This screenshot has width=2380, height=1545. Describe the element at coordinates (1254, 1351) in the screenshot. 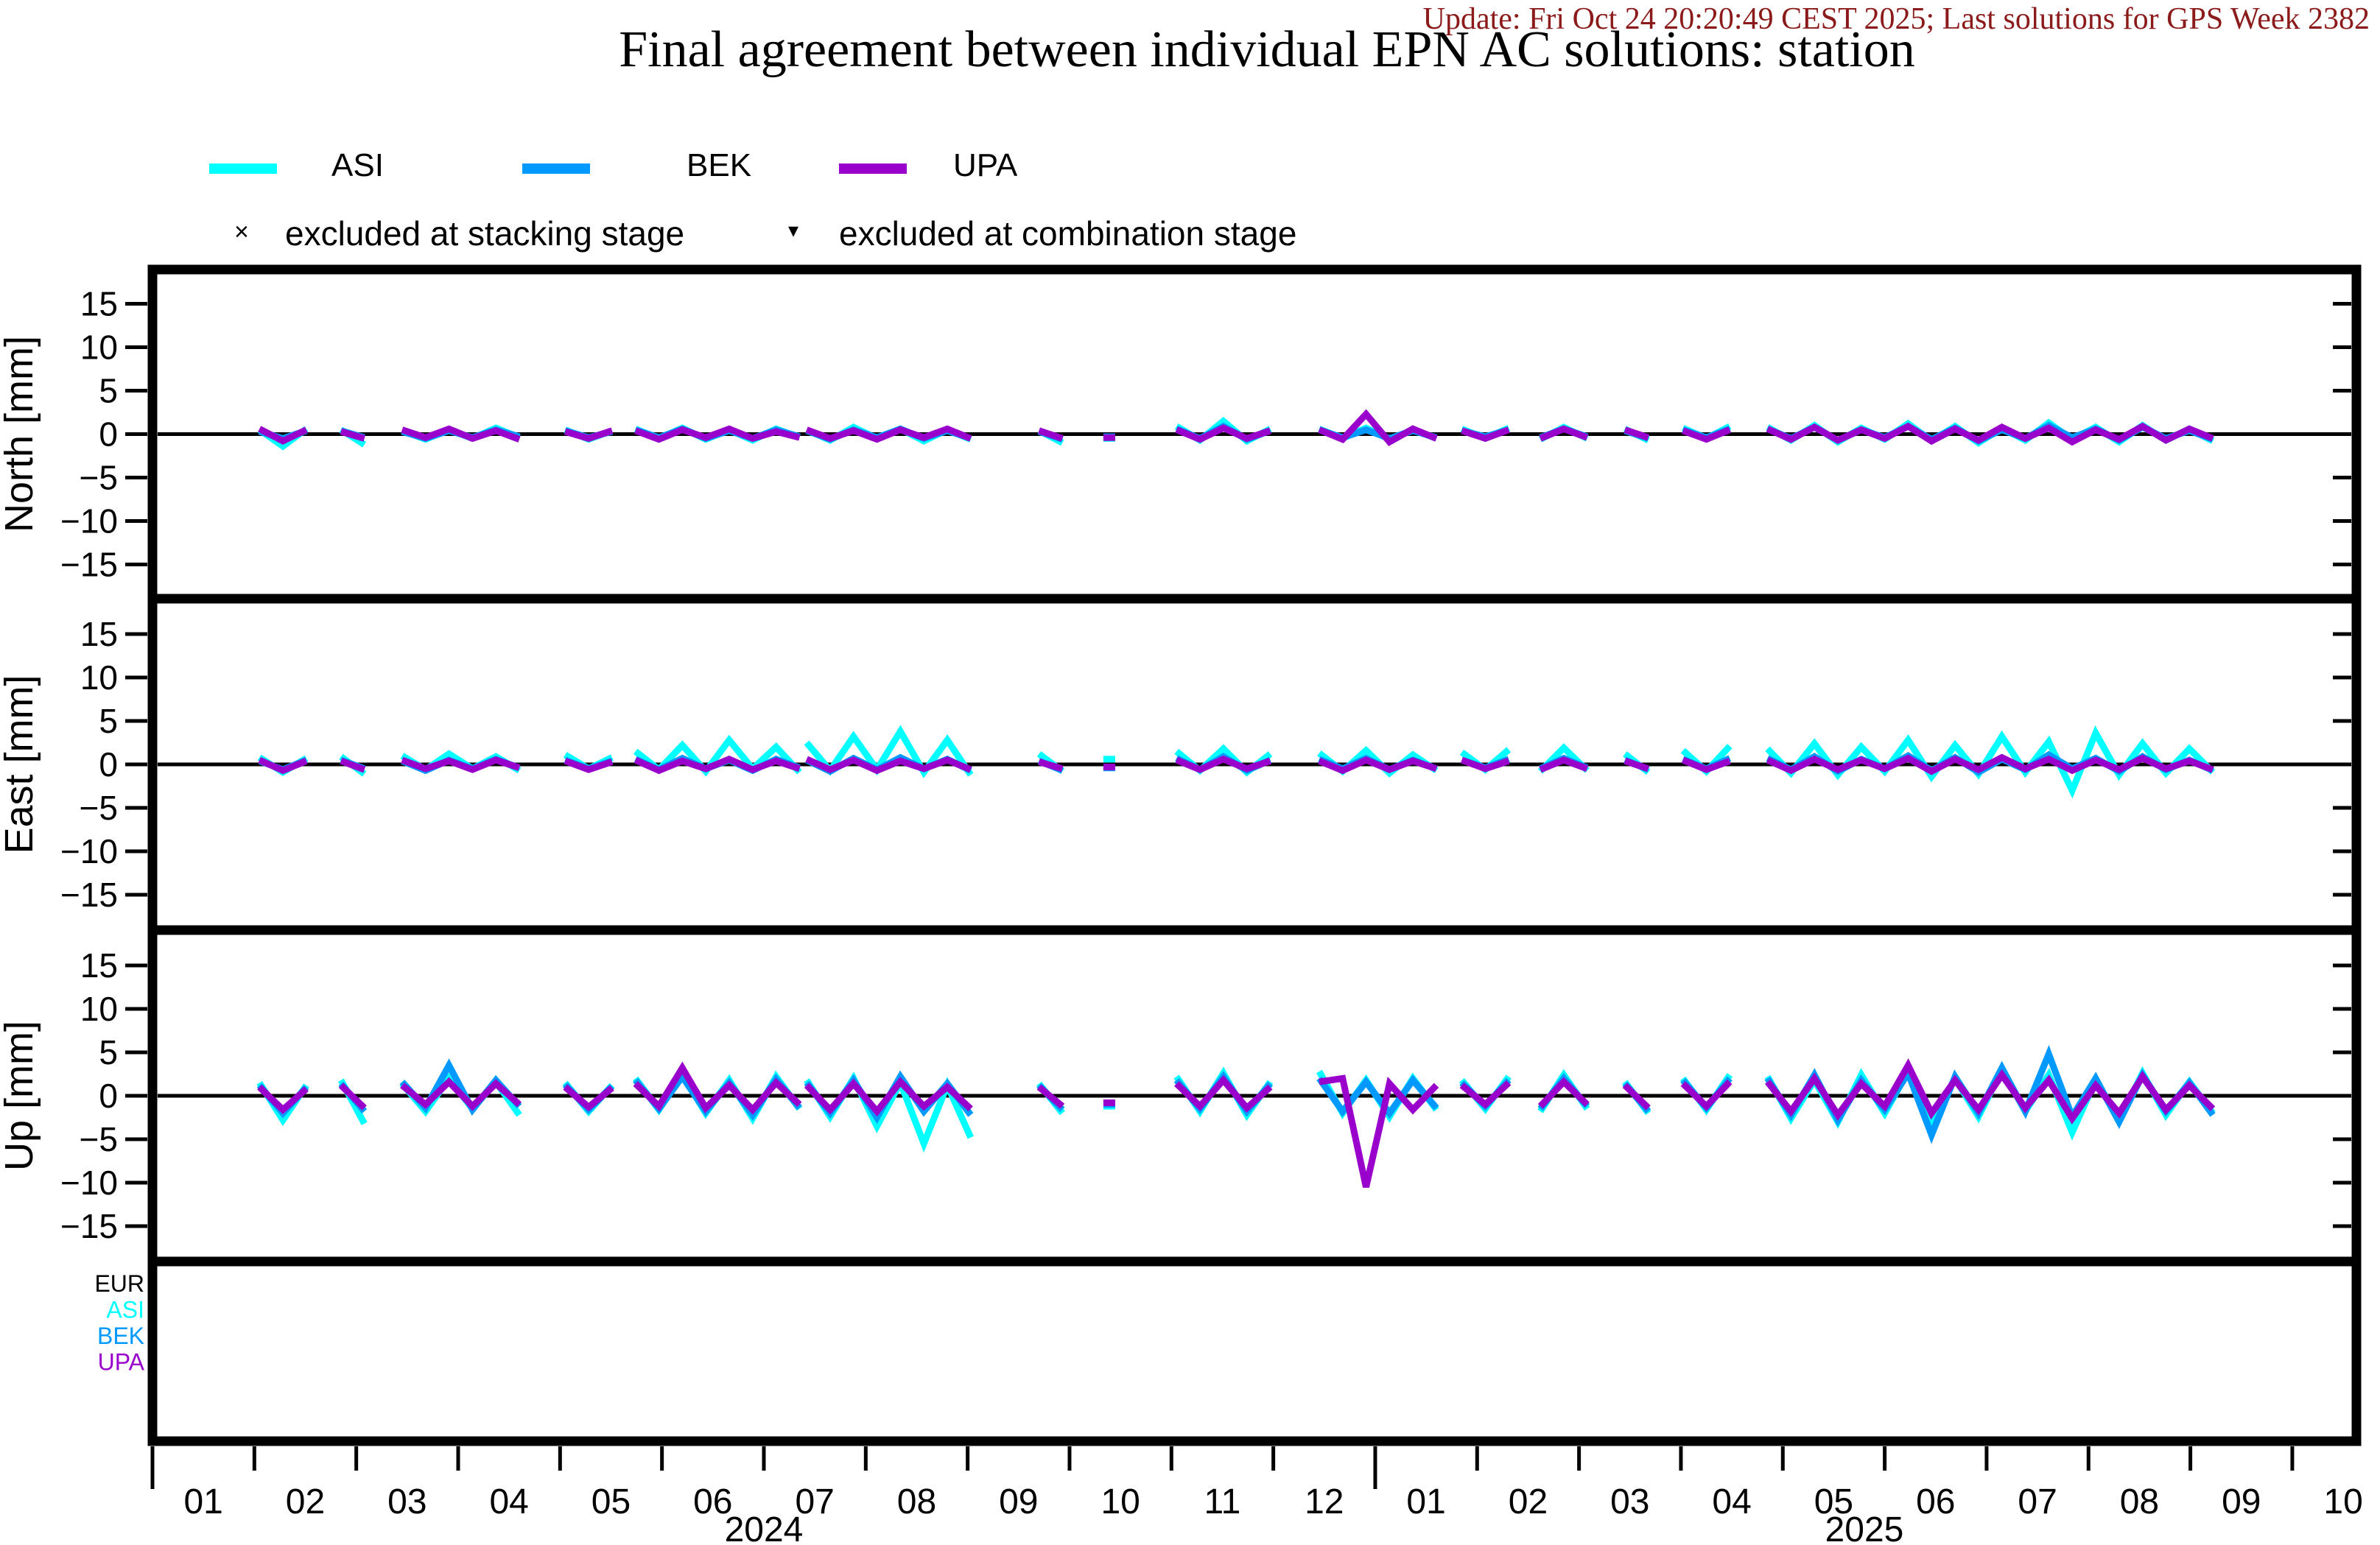

I see `panel-frame-ac` at that location.